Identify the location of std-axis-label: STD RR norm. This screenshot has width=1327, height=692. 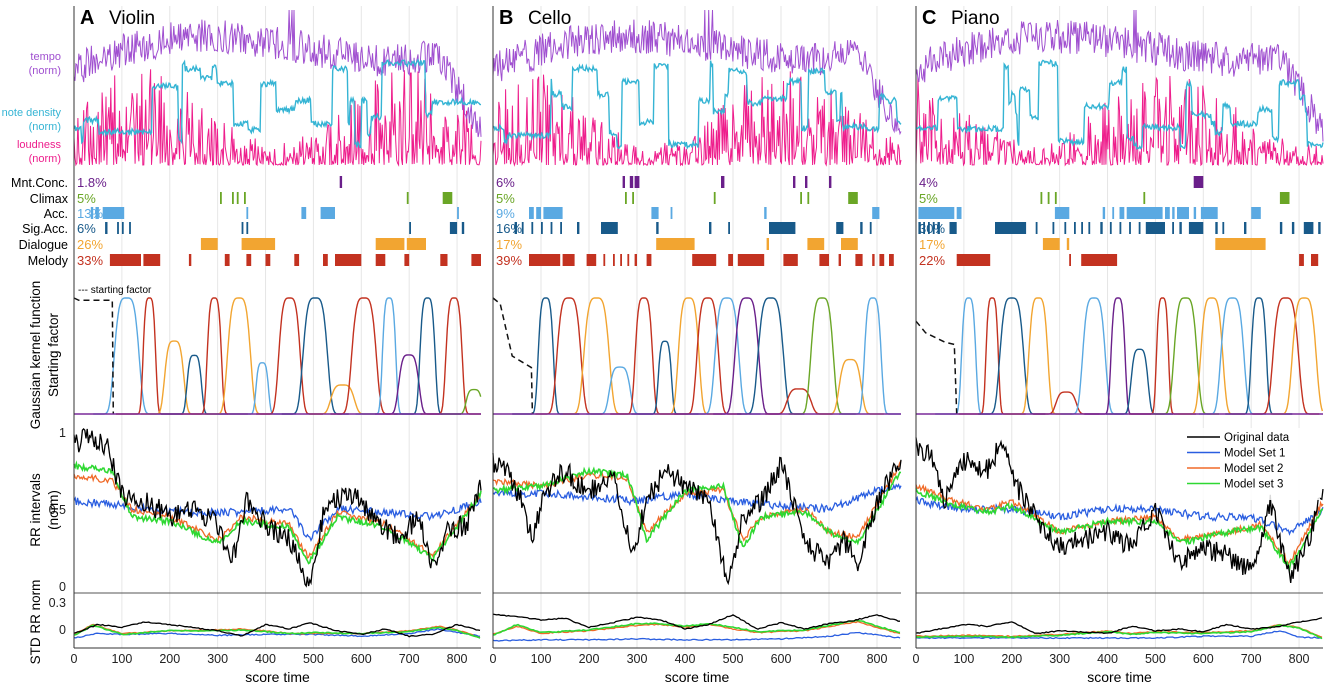
(35, 622).